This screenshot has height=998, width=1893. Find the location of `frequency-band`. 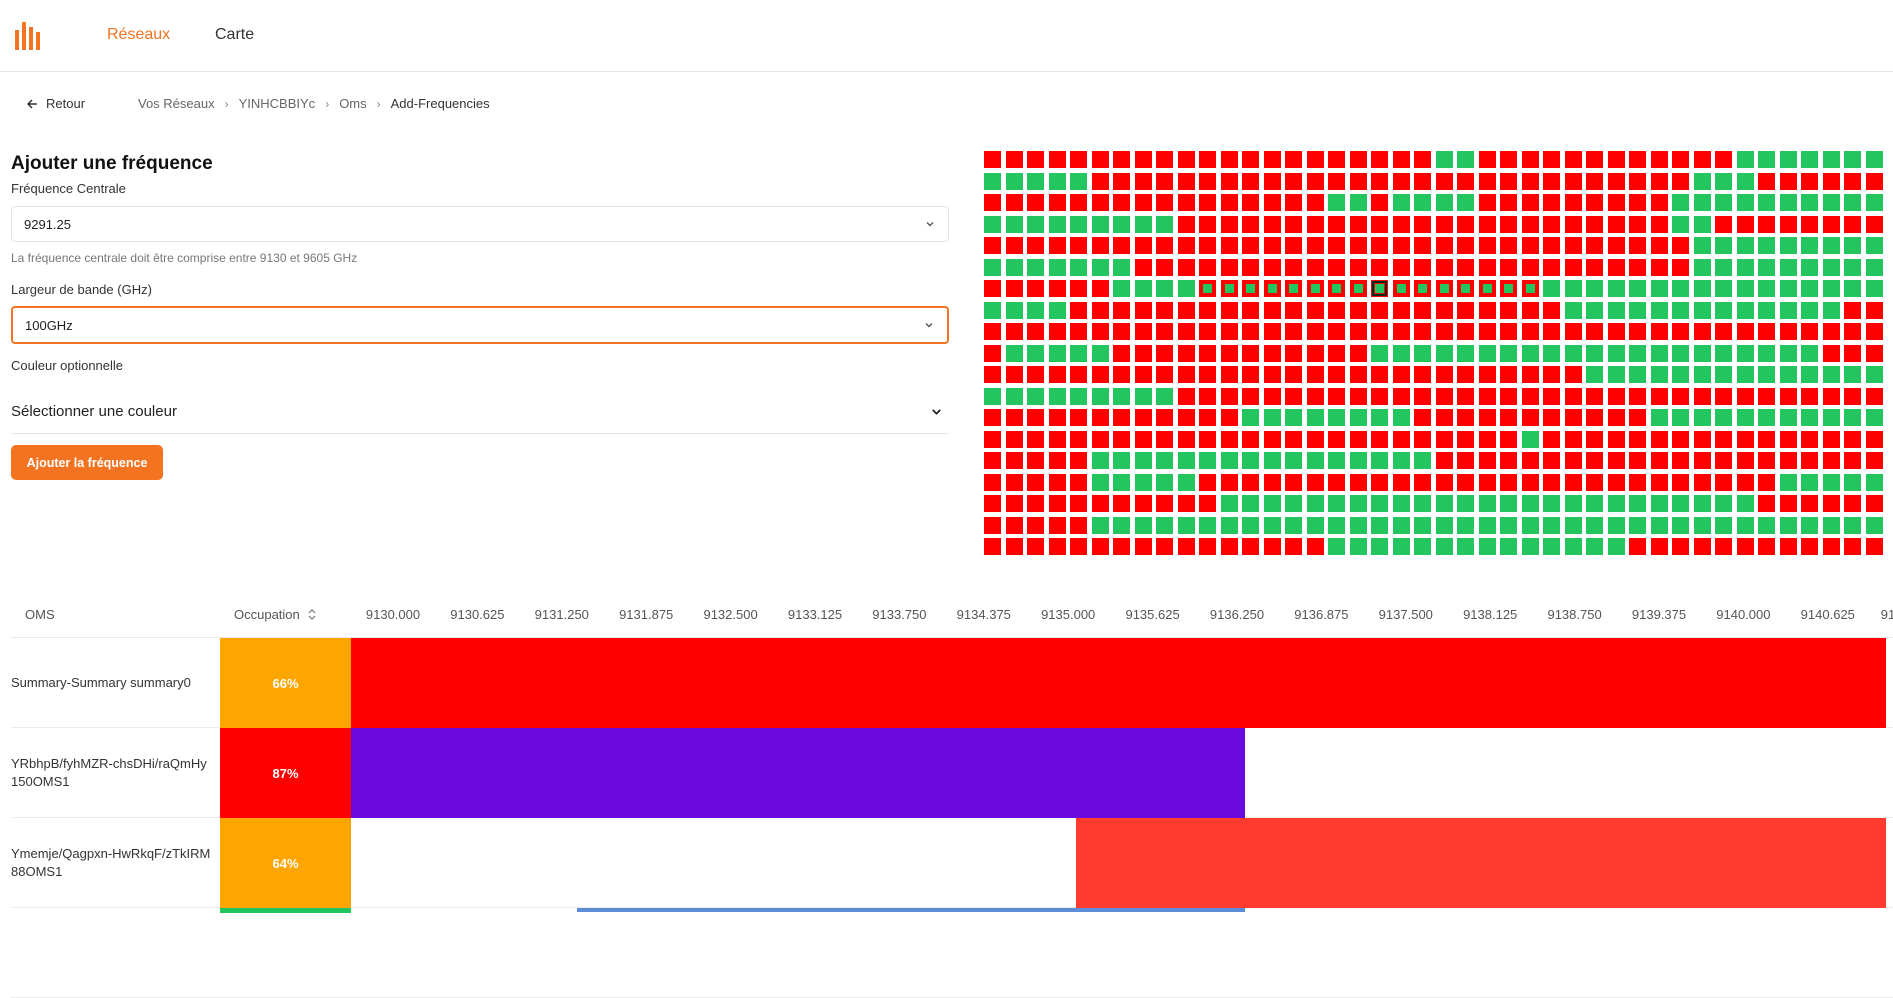

frequency-band is located at coordinates (798, 773).